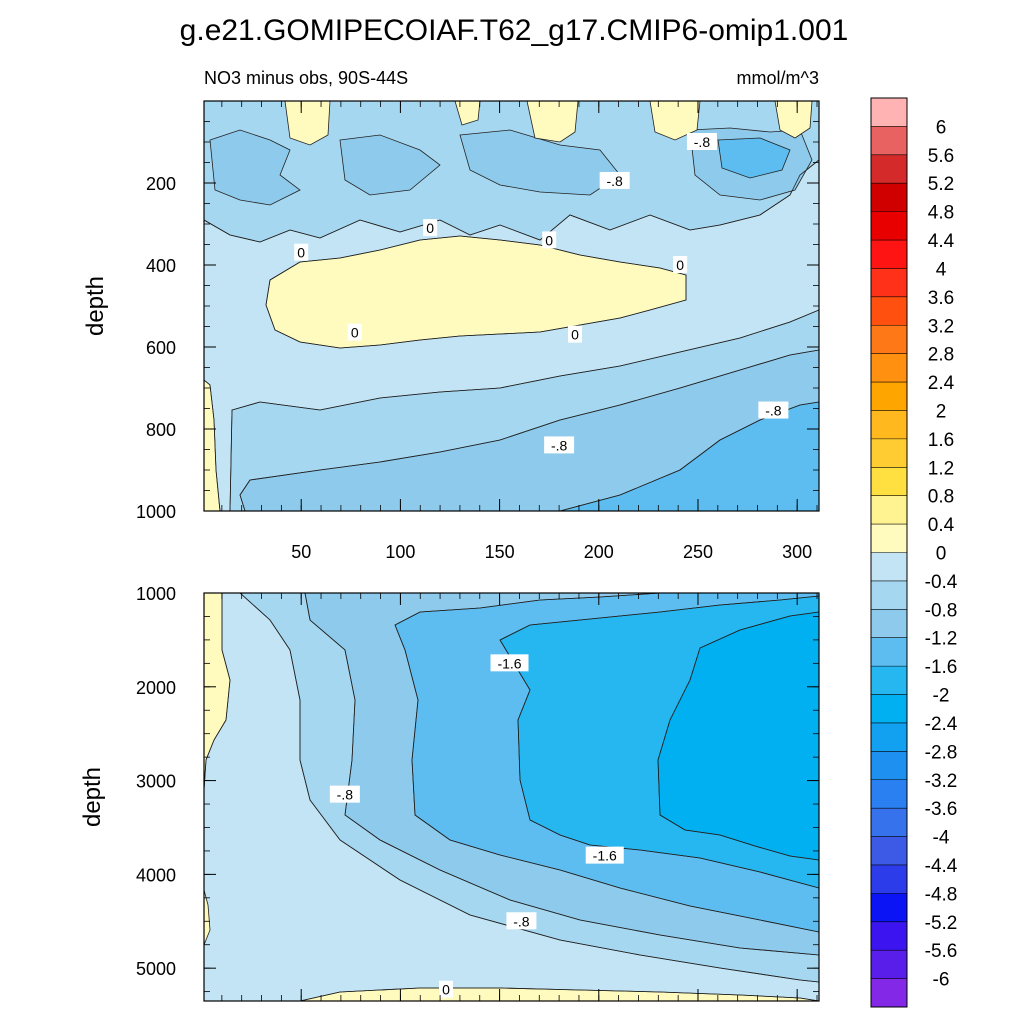  Describe the element at coordinates (941, 980) in the screenshot. I see `colorbar-label: -6` at that location.